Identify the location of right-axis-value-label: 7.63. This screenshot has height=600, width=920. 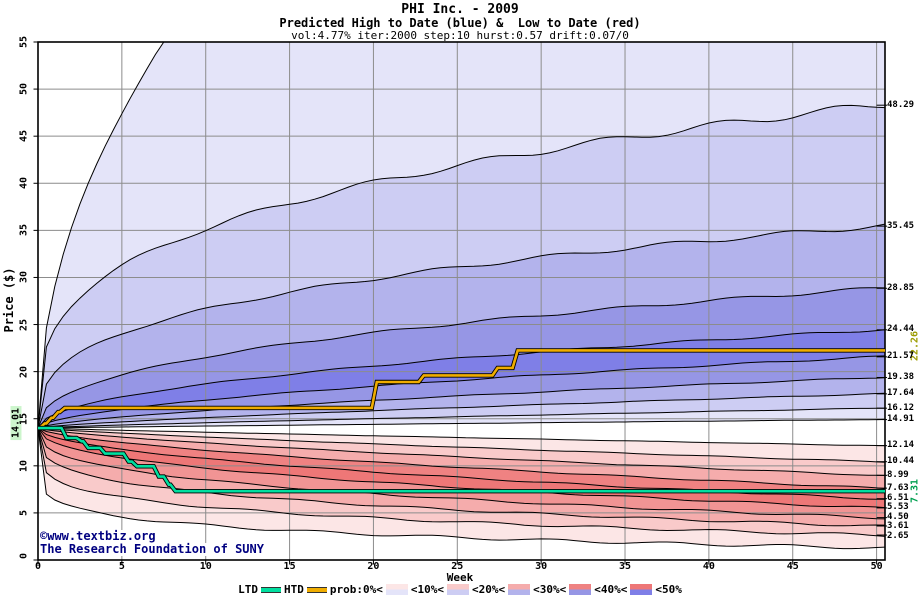
(898, 487).